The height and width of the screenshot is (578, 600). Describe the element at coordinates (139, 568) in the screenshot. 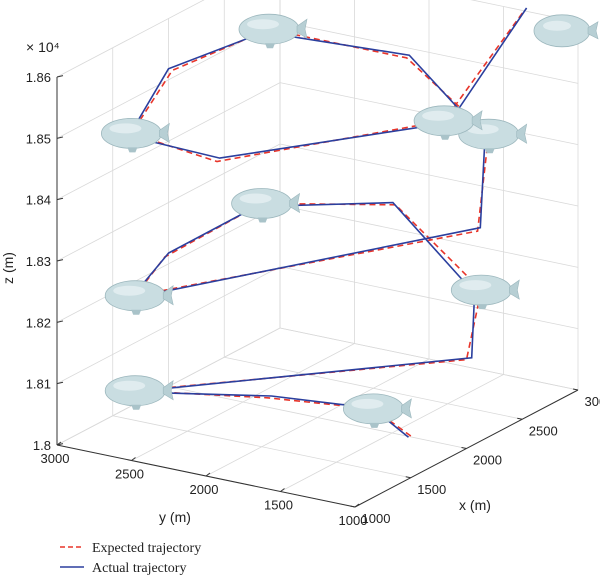

I see `legend-label-actual: Actual trajectory` at that location.